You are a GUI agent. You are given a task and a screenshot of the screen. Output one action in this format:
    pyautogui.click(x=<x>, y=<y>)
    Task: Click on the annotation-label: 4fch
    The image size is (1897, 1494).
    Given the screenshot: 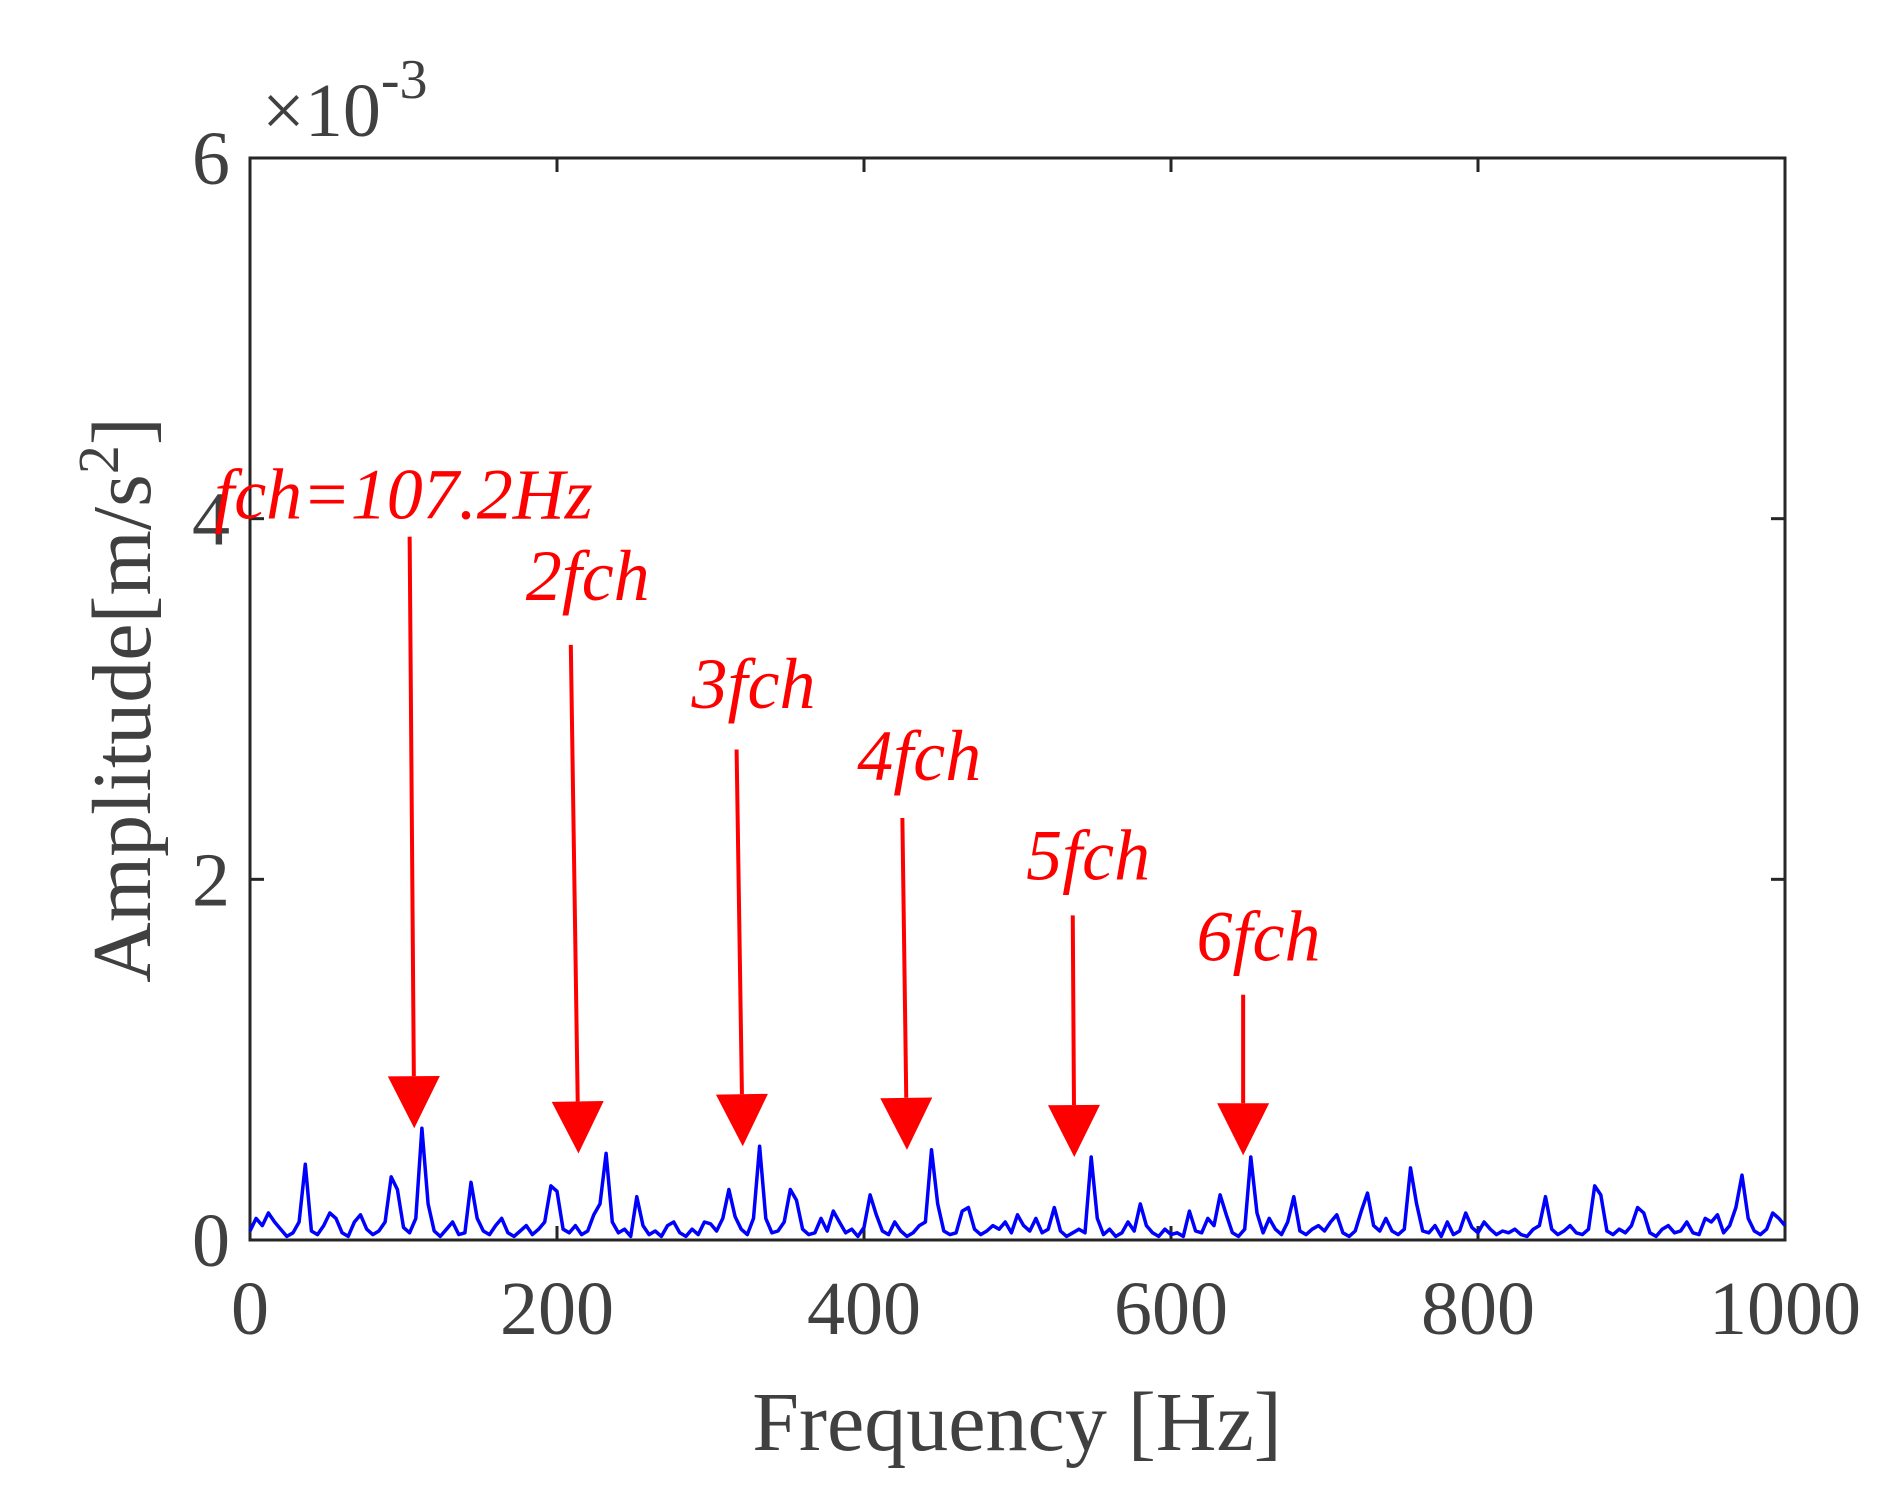 What is the action you would take?
    pyautogui.click(x=919, y=756)
    